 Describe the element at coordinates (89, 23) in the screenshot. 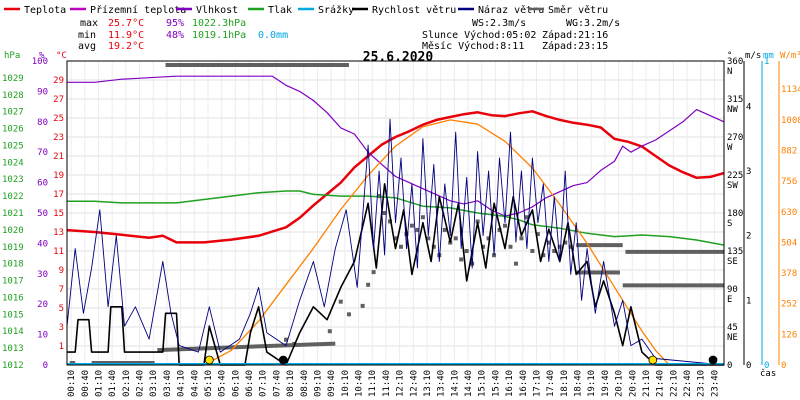

I see `stat-max-label: max` at that location.